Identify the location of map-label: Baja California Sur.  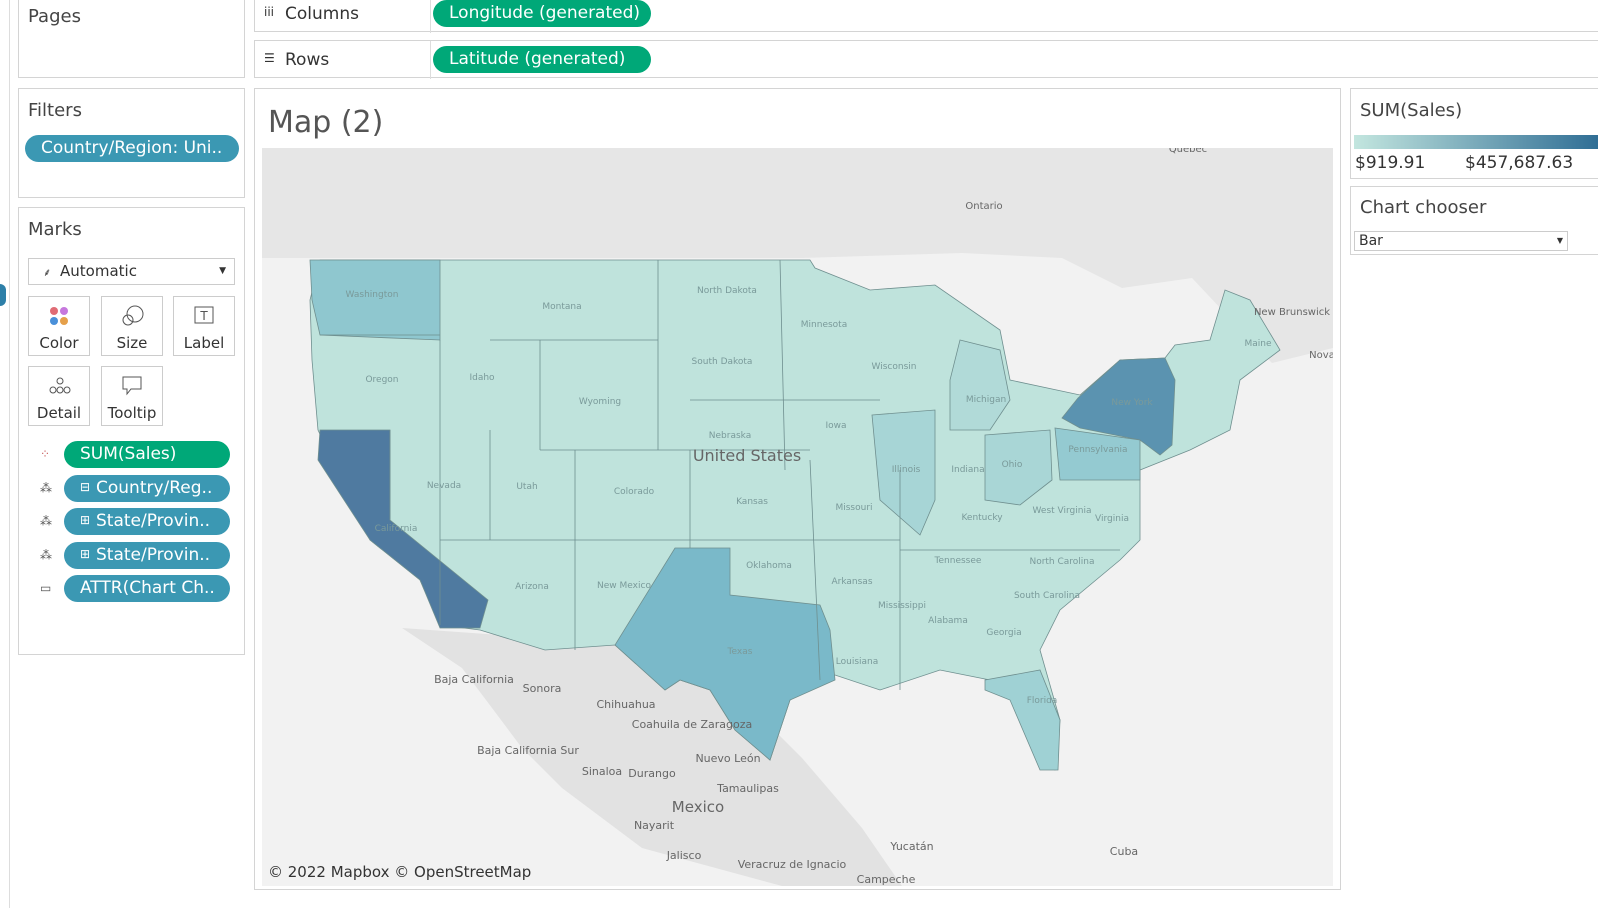
(528, 750).